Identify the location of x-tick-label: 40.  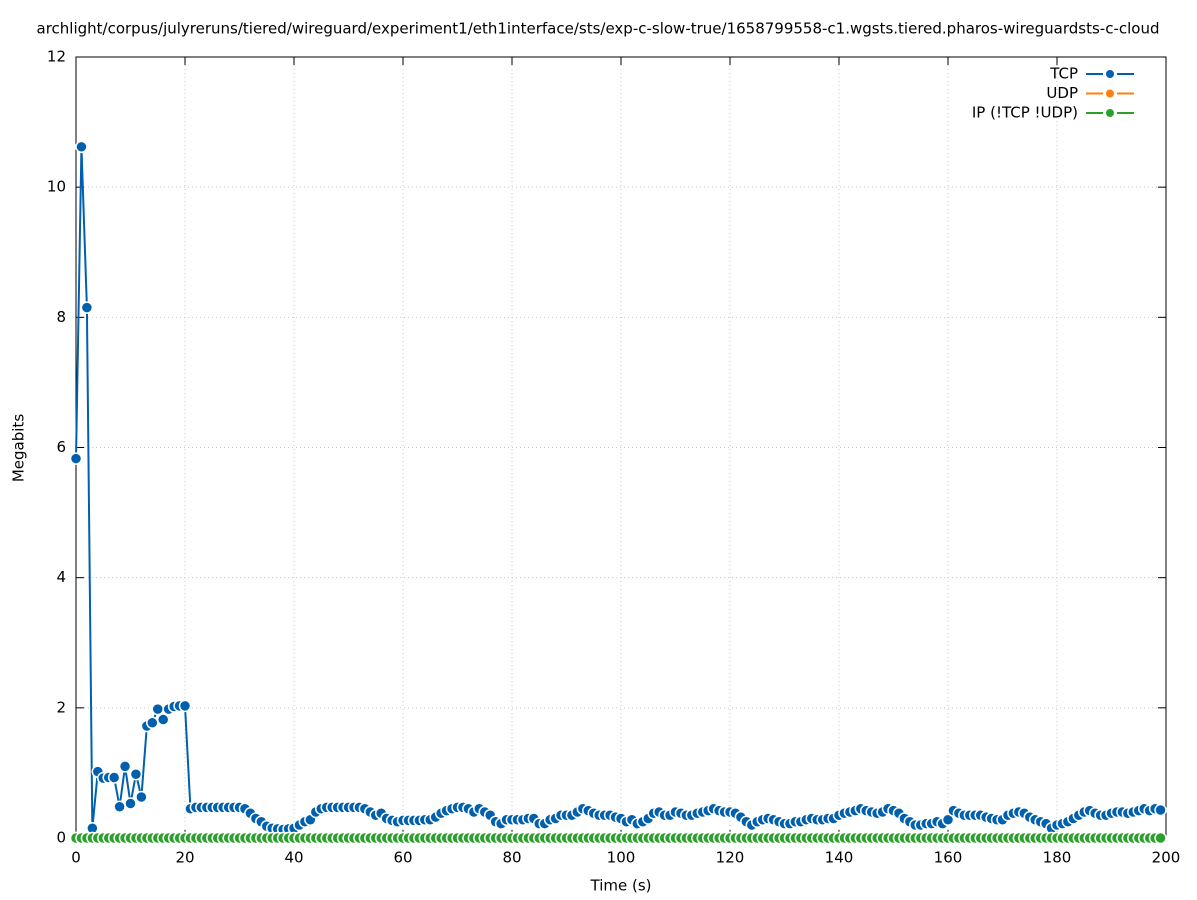
(293, 858).